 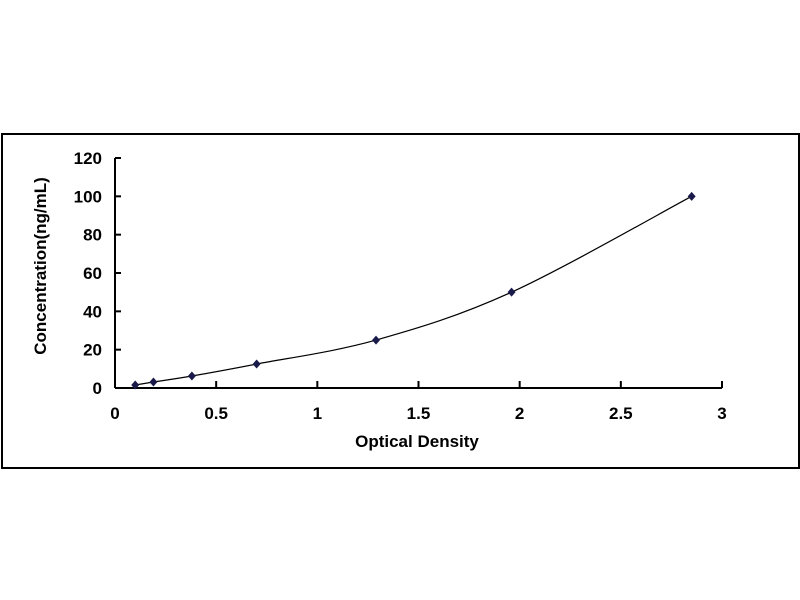 I want to click on y-tick-label: 60, so click(x=92, y=273).